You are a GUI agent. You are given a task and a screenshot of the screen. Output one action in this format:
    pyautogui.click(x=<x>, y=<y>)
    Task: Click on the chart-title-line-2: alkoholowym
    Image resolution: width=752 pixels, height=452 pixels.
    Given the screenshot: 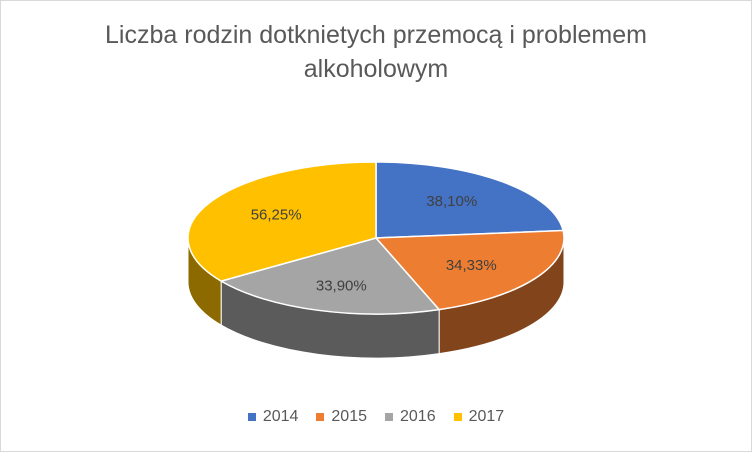 What is the action you would take?
    pyautogui.click(x=376, y=69)
    